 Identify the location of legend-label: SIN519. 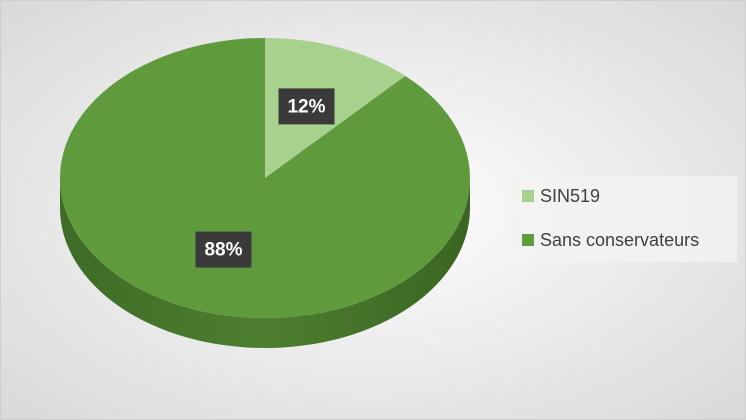
(570, 196).